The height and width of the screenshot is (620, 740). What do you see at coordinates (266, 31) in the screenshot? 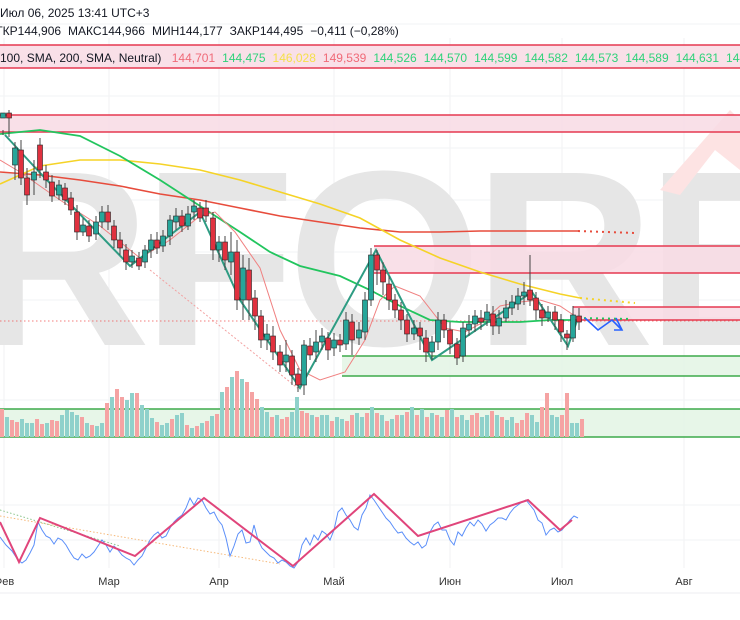
I see `ohlc-close: ЗАКР144,495` at bounding box center [266, 31].